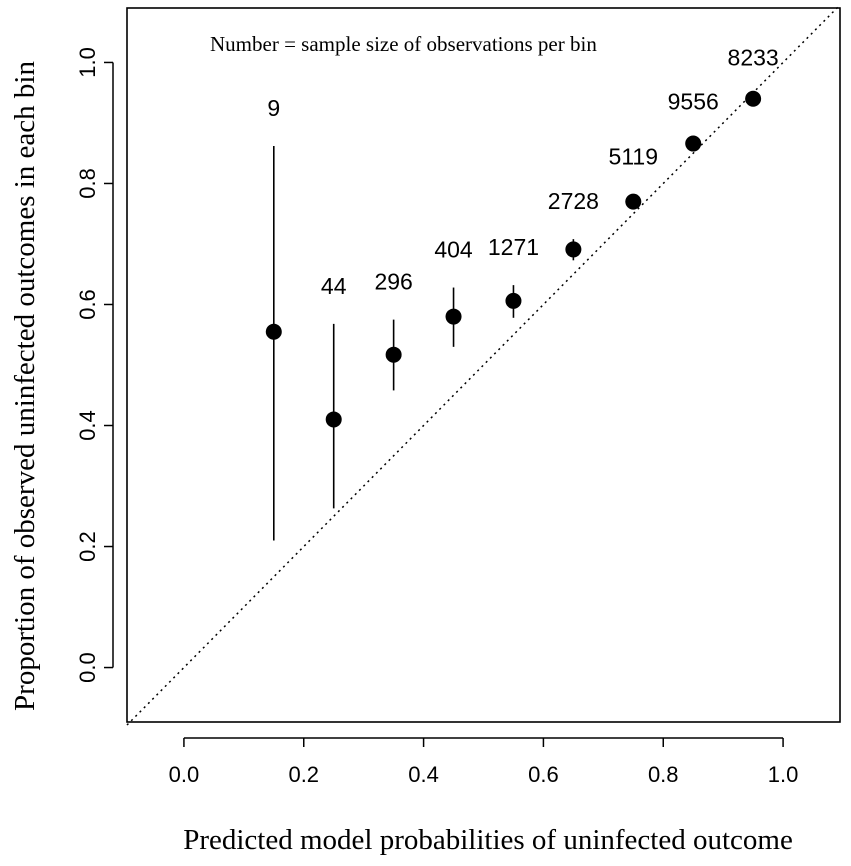  I want to click on y-axis: 0.0 0.2 0.4 0.6 0.8 1.0, so click(94, 365).